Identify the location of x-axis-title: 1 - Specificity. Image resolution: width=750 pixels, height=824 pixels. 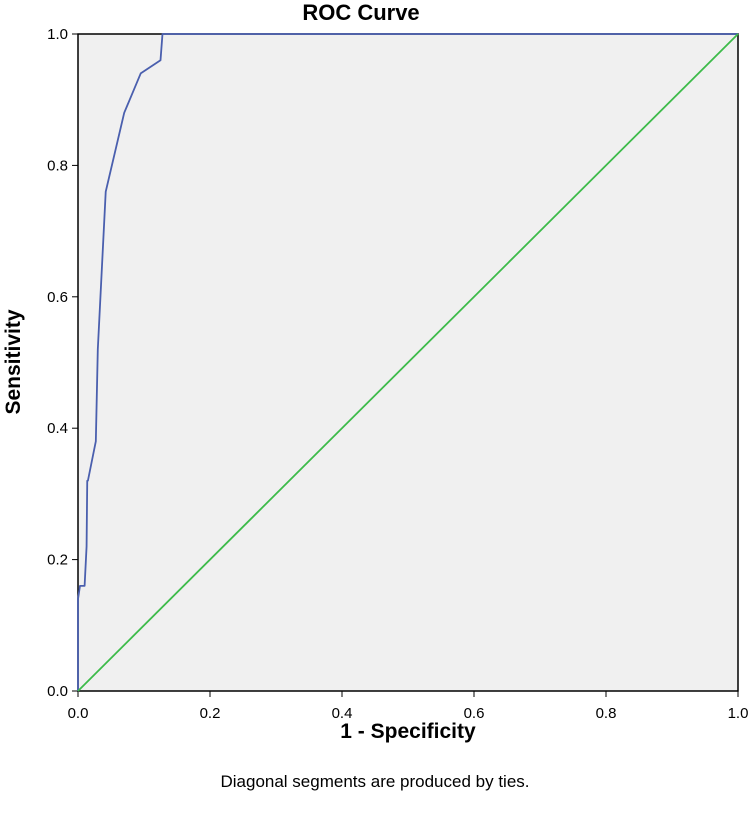
(408, 731).